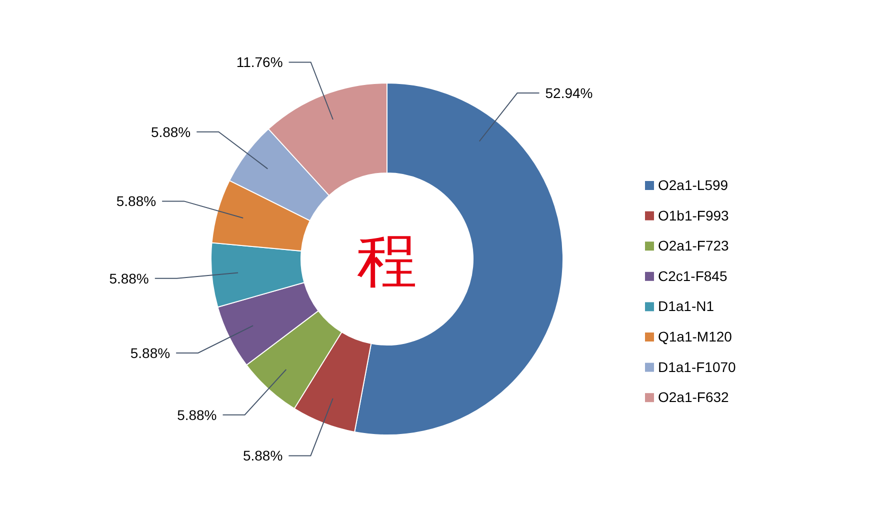  Describe the element at coordinates (693, 276) in the screenshot. I see `legend-label: C2c1-F845` at that location.